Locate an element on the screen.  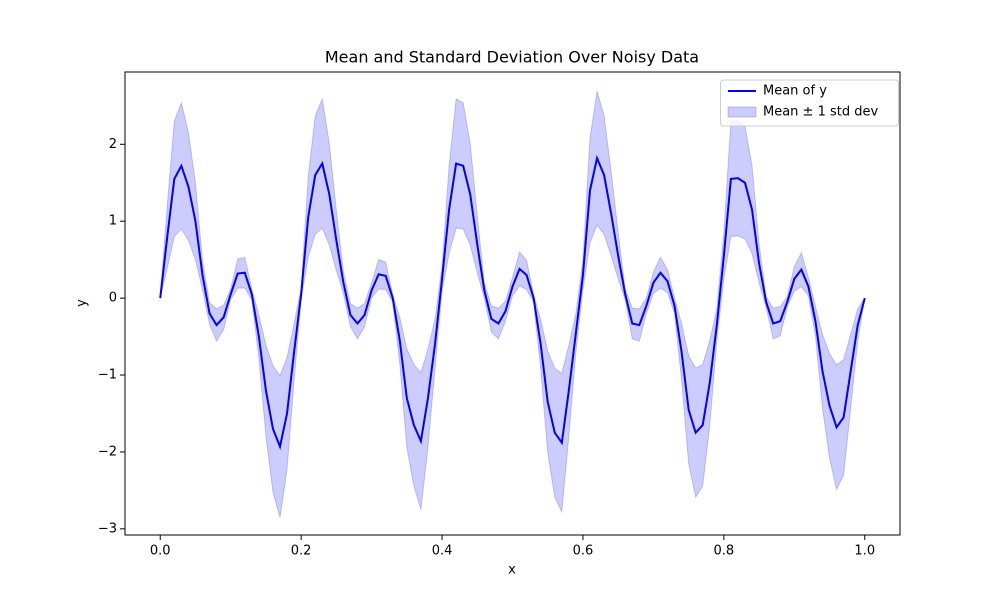
legend-patch is located at coordinates (742, 112).